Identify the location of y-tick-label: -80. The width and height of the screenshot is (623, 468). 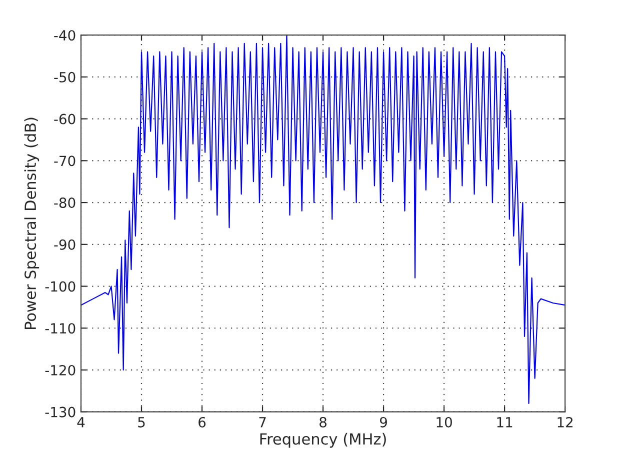
(65, 203).